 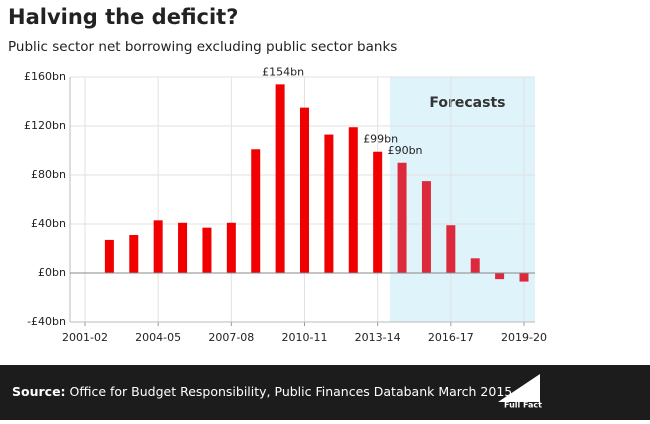 I want to click on y-tick-label: £0bn, so click(x=52, y=272).